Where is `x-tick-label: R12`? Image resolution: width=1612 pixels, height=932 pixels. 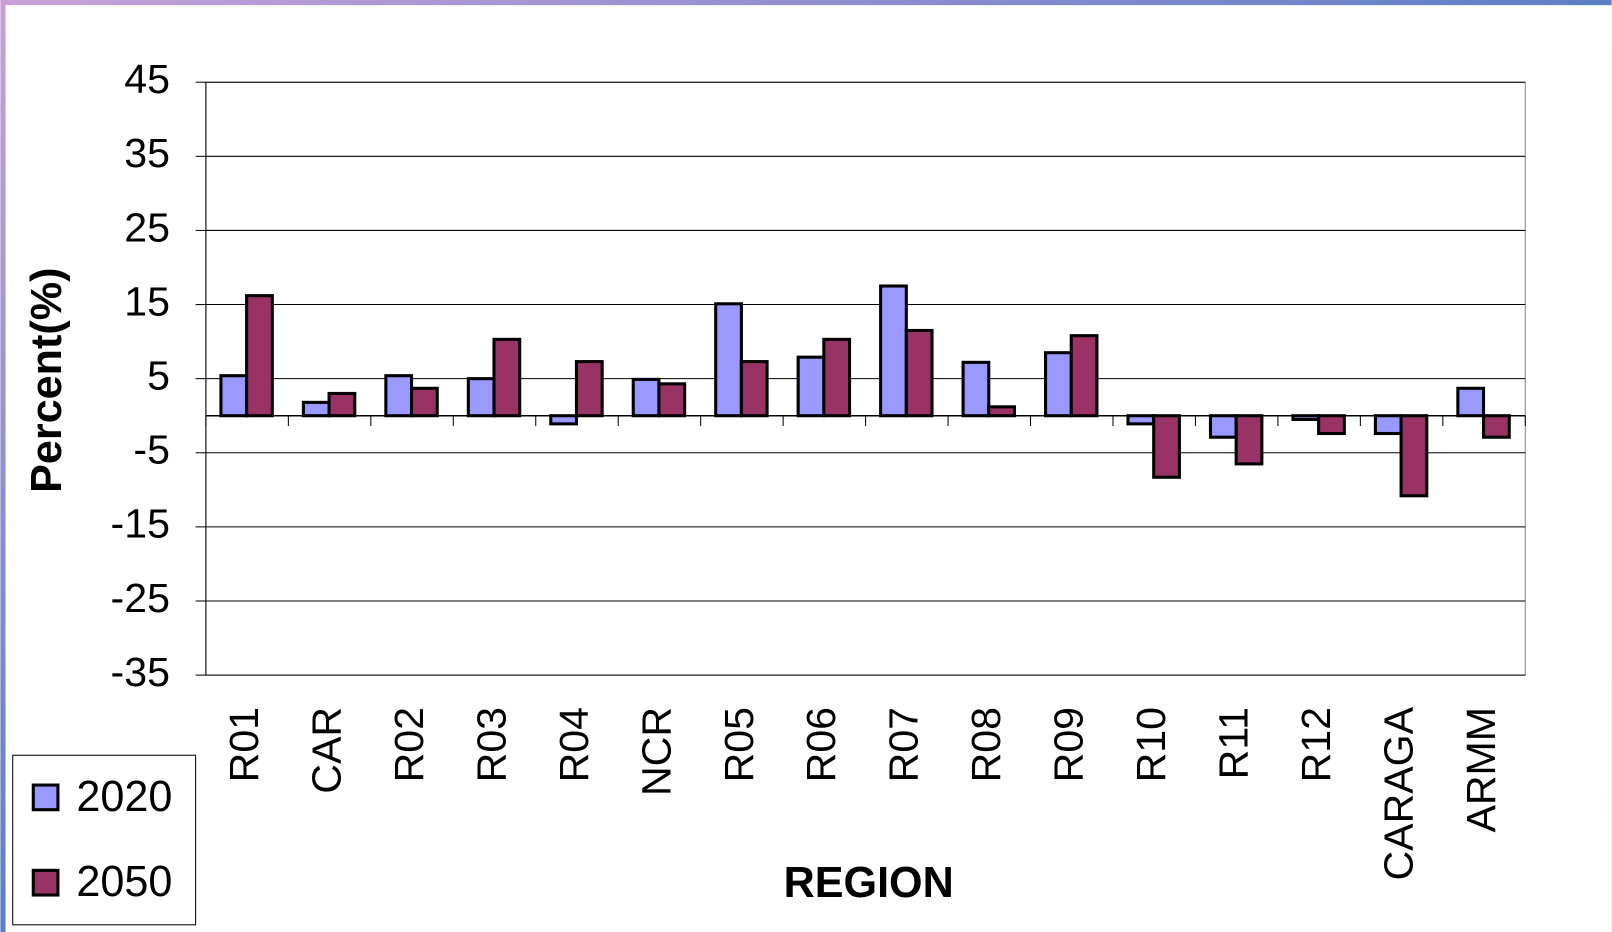
x-tick-label: R12 is located at coordinates (1316, 744).